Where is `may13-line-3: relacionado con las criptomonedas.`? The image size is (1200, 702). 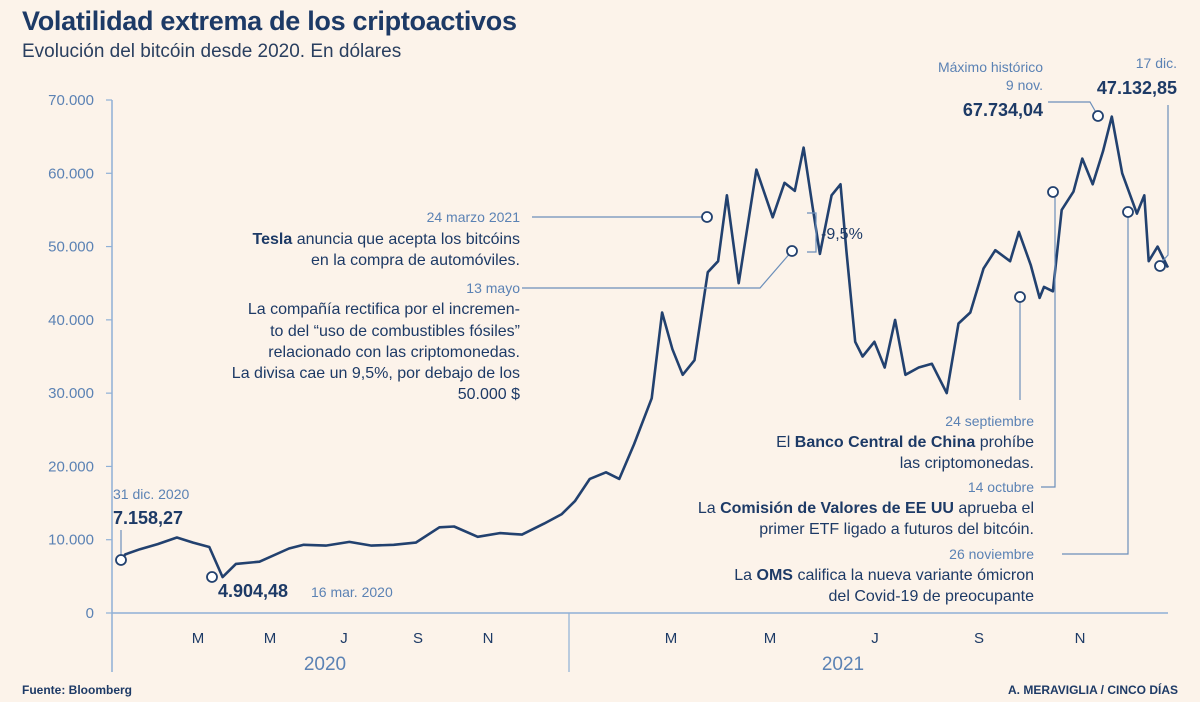 may13-line-3: relacionado con las criptomonedas. is located at coordinates (394, 352).